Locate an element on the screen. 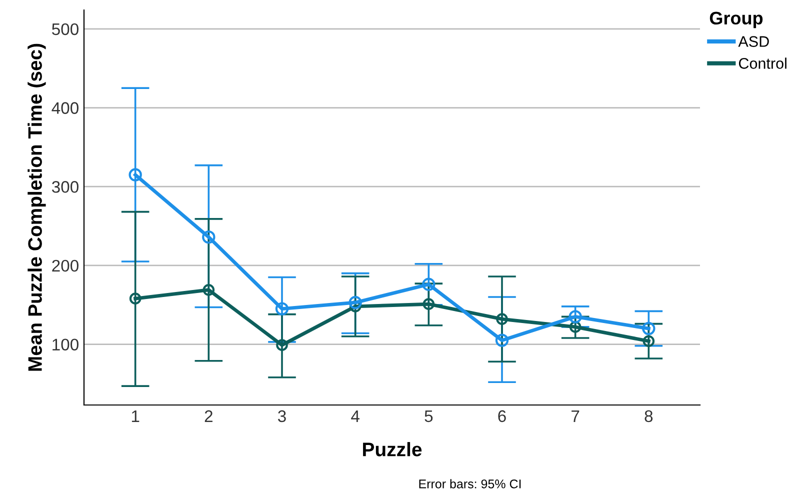 The image size is (804, 494). x-tick-label: 6 is located at coordinates (502, 416).